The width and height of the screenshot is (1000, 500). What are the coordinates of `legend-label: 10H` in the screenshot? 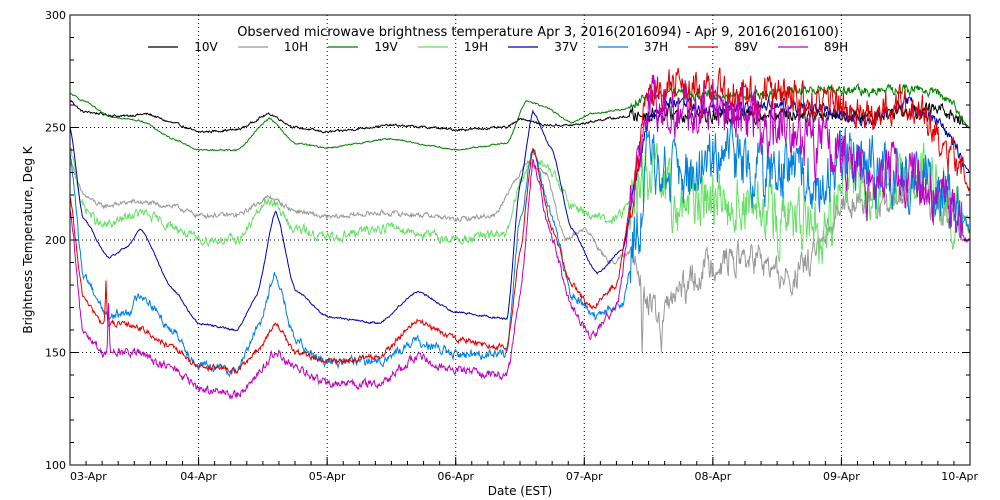 It's located at (296, 47).